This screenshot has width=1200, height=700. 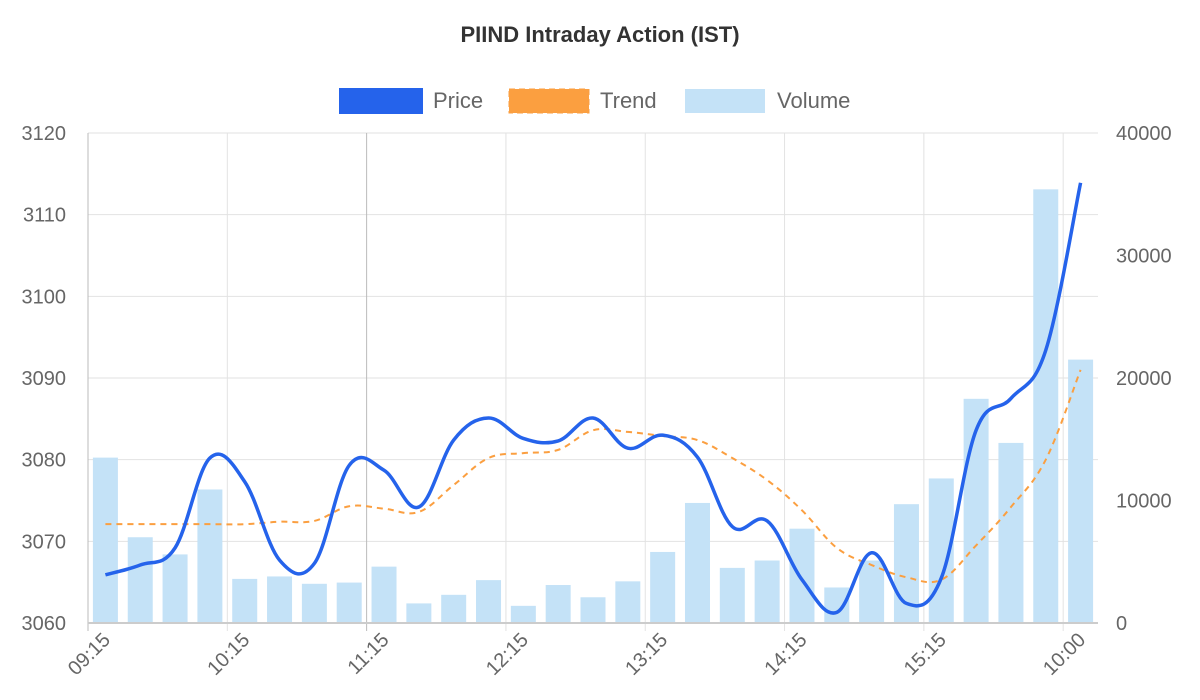 I want to click on x-tick-label: 15:15, so click(x=925, y=654).